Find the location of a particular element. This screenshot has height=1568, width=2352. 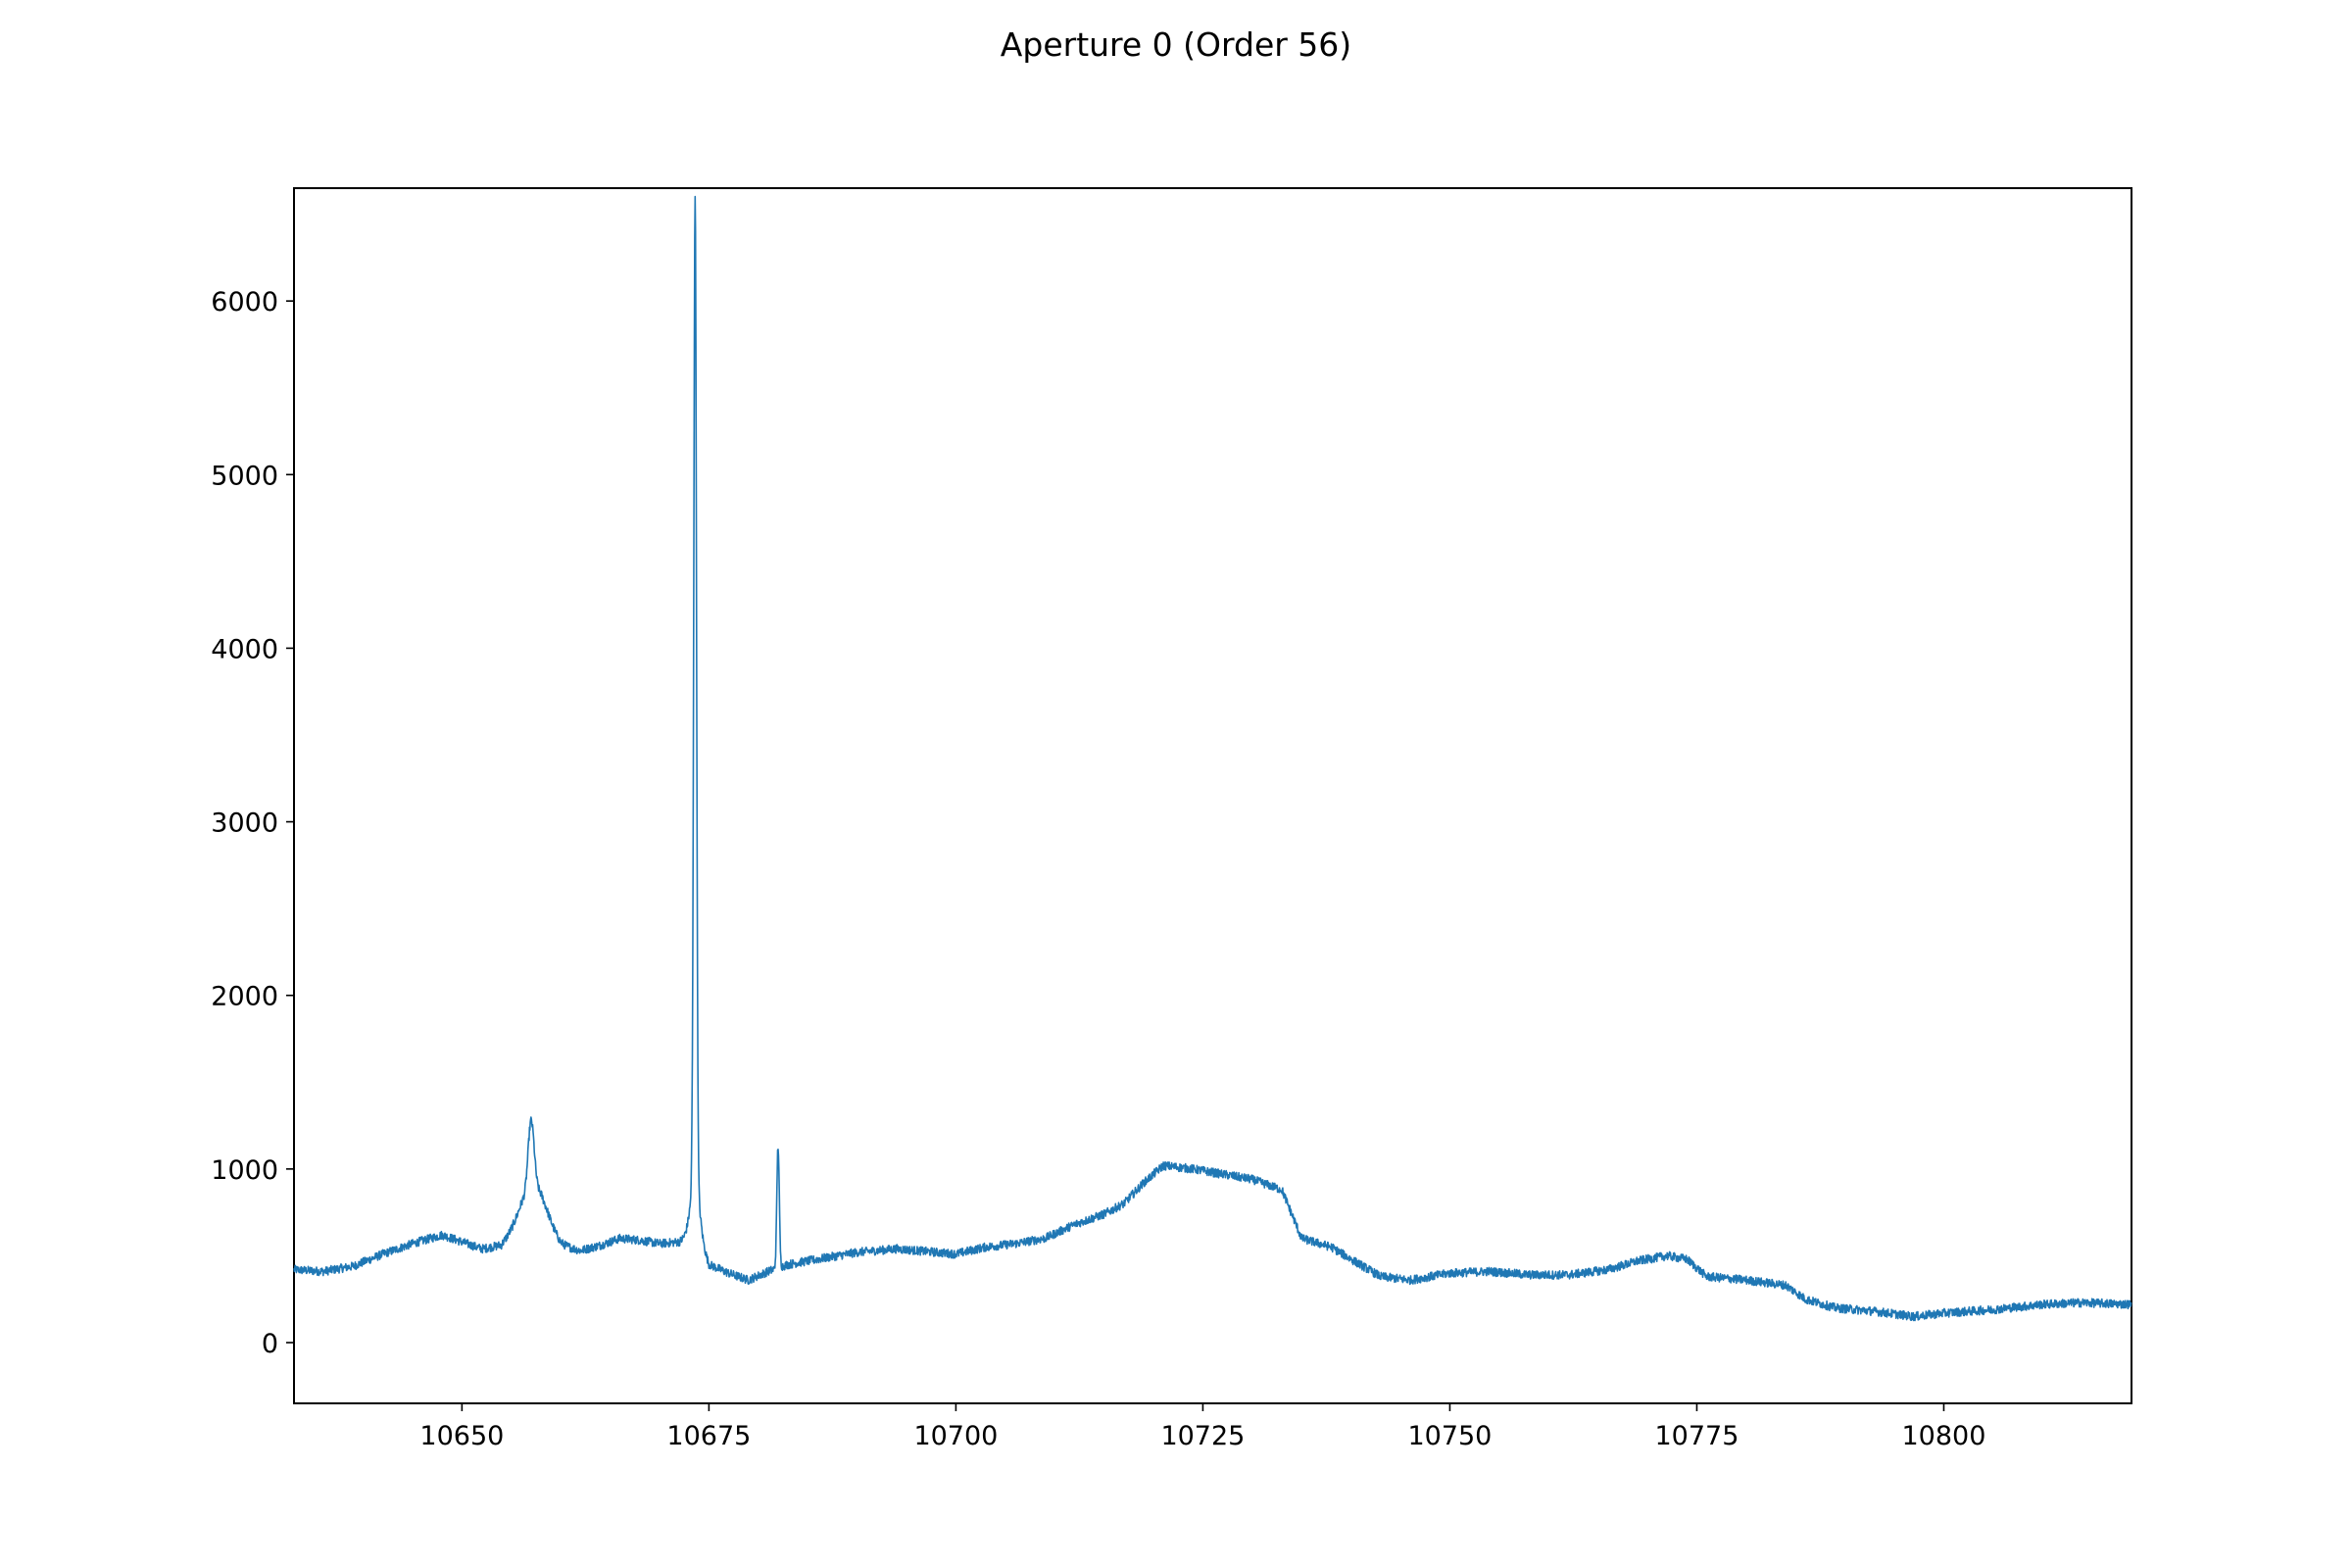

y-tick-label: 1000 is located at coordinates (244, 1171).